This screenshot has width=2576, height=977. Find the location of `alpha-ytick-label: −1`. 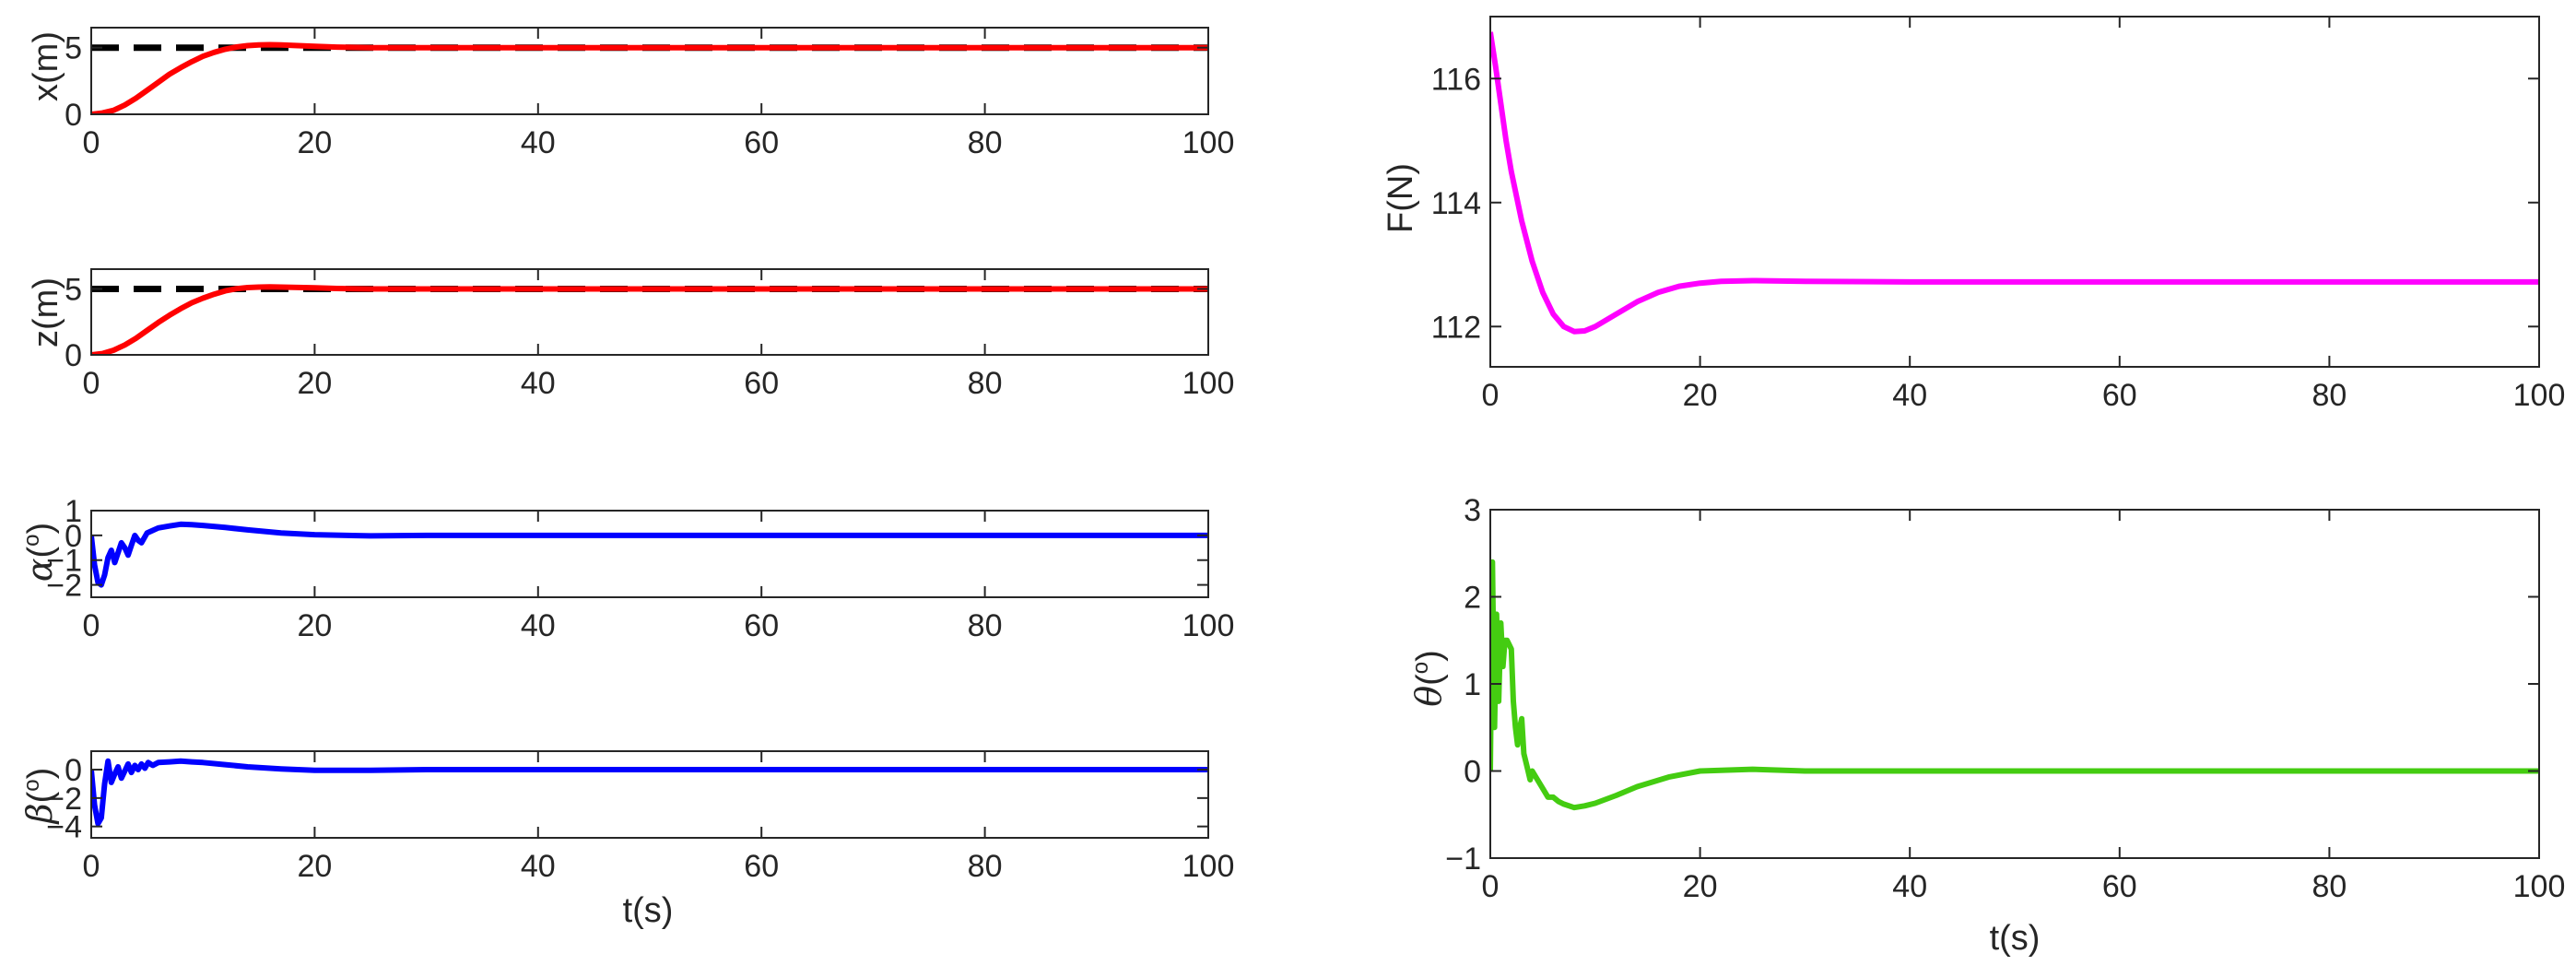

alpha-ytick-label: −1 is located at coordinates (64, 561).